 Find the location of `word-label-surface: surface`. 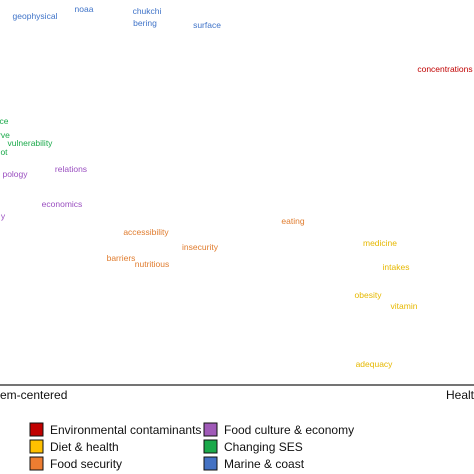

word-label-surface: surface is located at coordinates (207, 25).